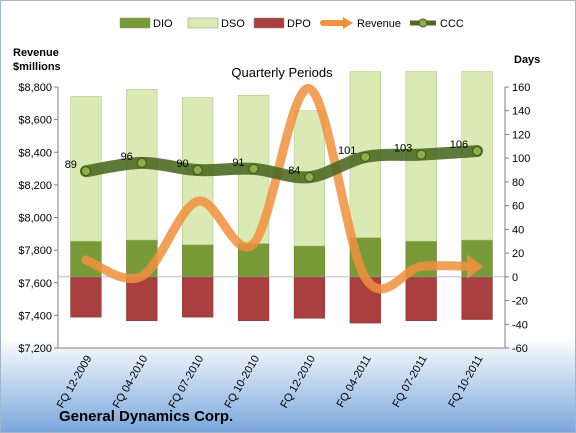 The width and height of the screenshot is (576, 433). What do you see at coordinates (515, 278) in the screenshot?
I see `right-tick-label: 0` at bounding box center [515, 278].